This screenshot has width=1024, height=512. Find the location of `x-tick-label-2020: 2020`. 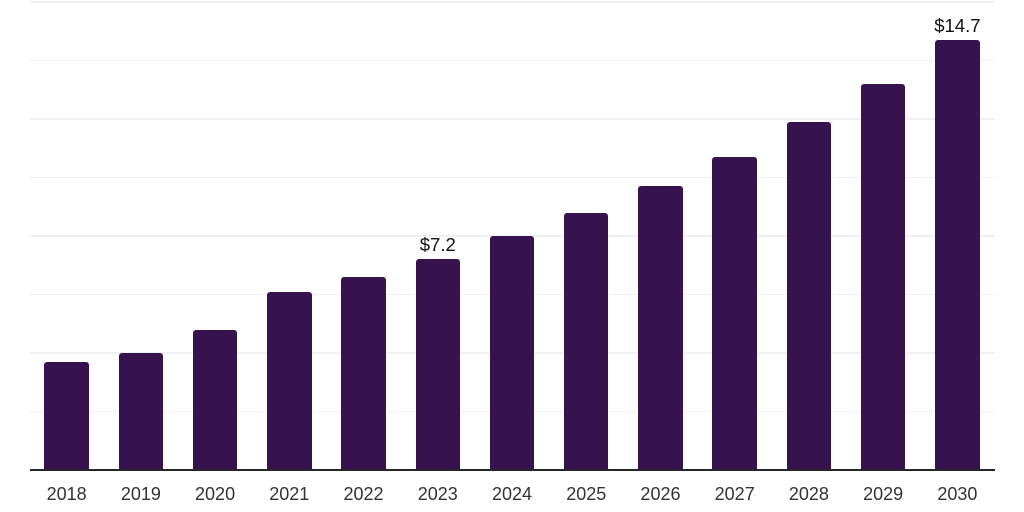

x-tick-label-2020: 2020 is located at coordinates (215, 494).